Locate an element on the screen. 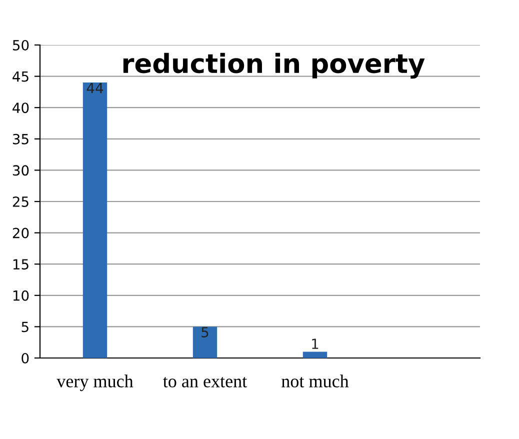  y-tick-label: 5 is located at coordinates (25, 327).